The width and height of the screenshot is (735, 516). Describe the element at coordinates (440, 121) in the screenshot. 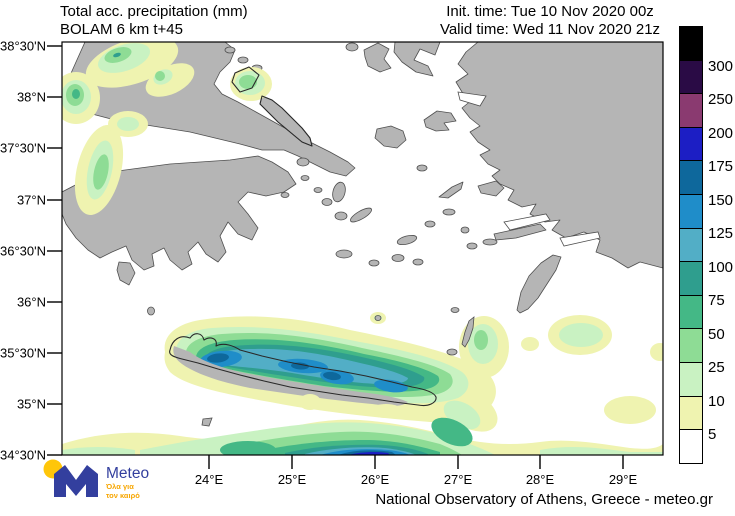

I see `lesbos` at that location.